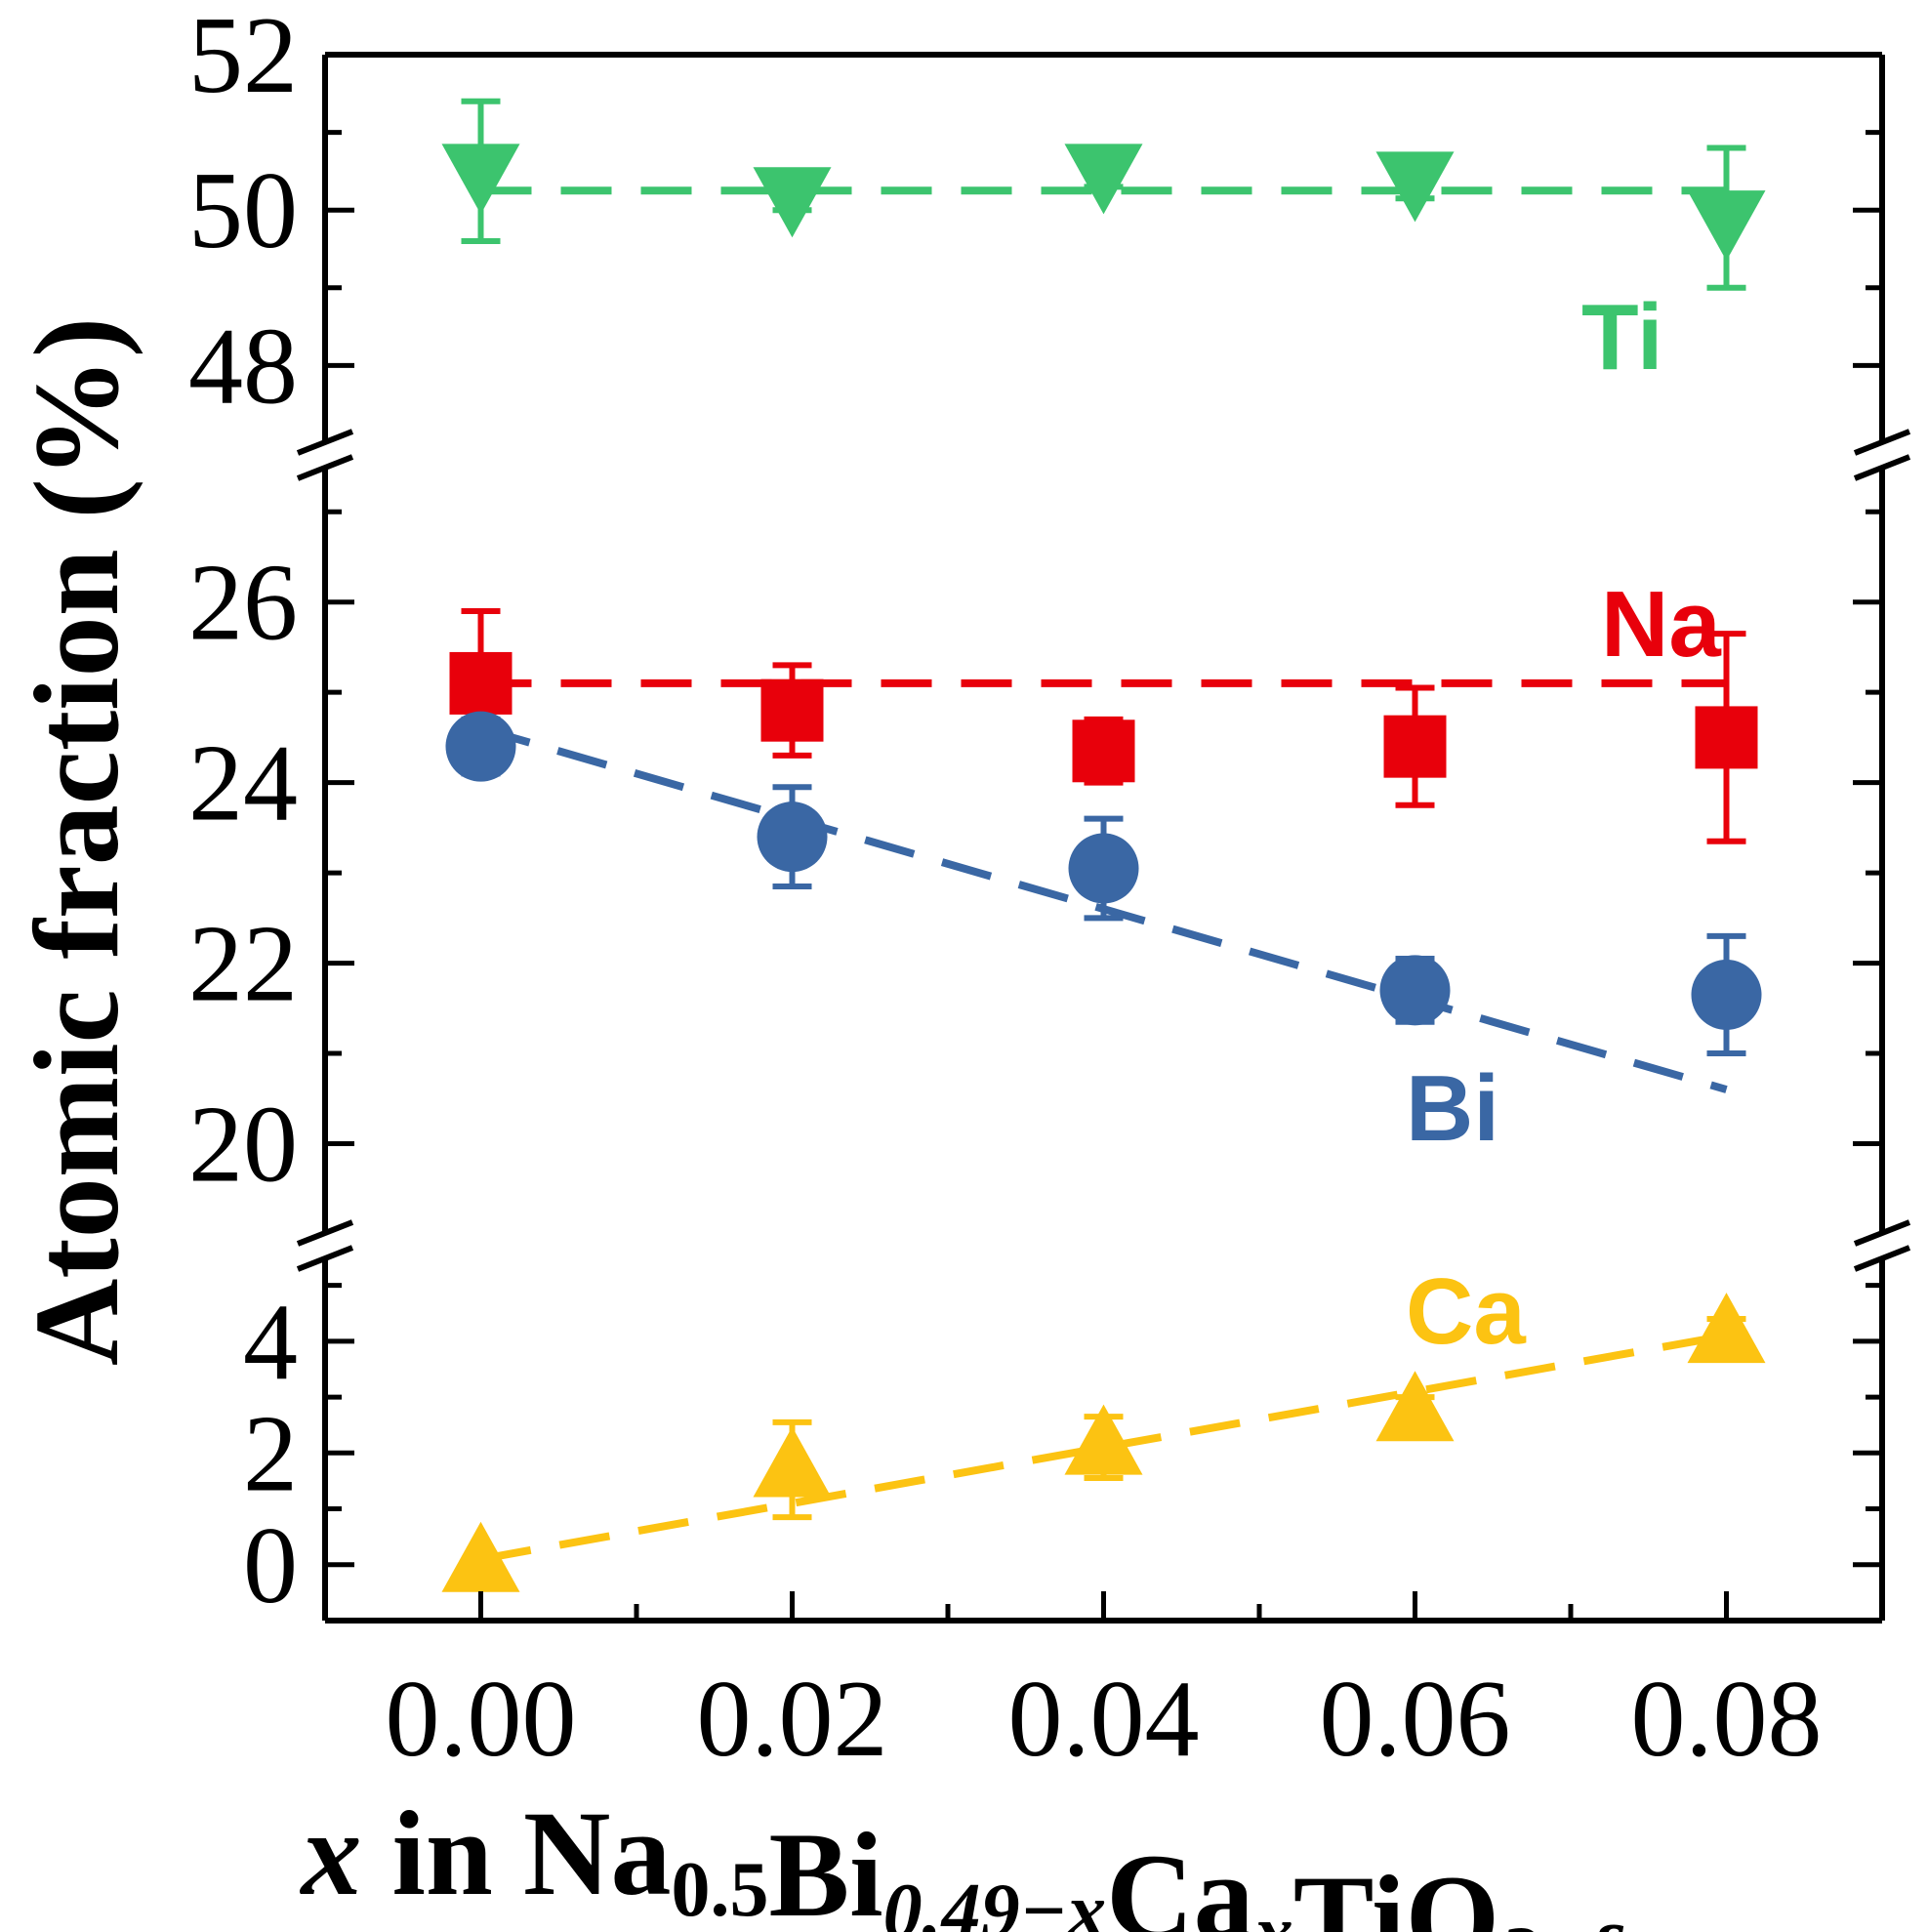 This screenshot has width=1928, height=1932. Describe the element at coordinates (994, 1900) in the screenshot. I see `x-axis-title-subscript: 0.49−x` at that location.